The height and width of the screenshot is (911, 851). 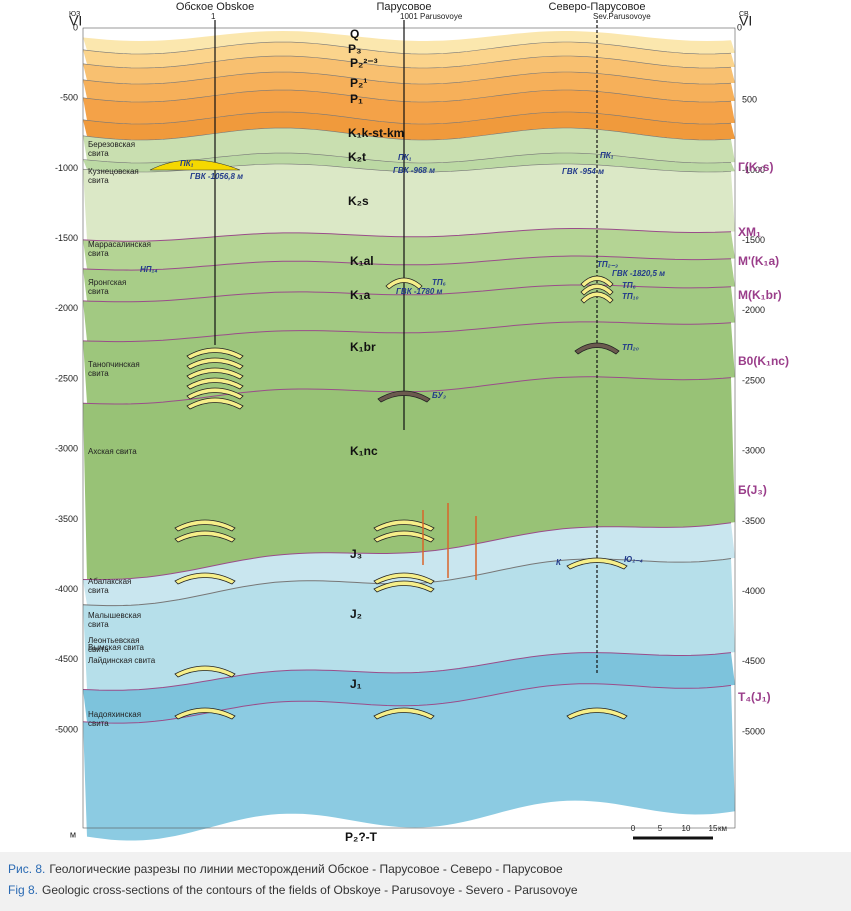 I want to click on layer-label: K₂s, so click(x=358, y=201).